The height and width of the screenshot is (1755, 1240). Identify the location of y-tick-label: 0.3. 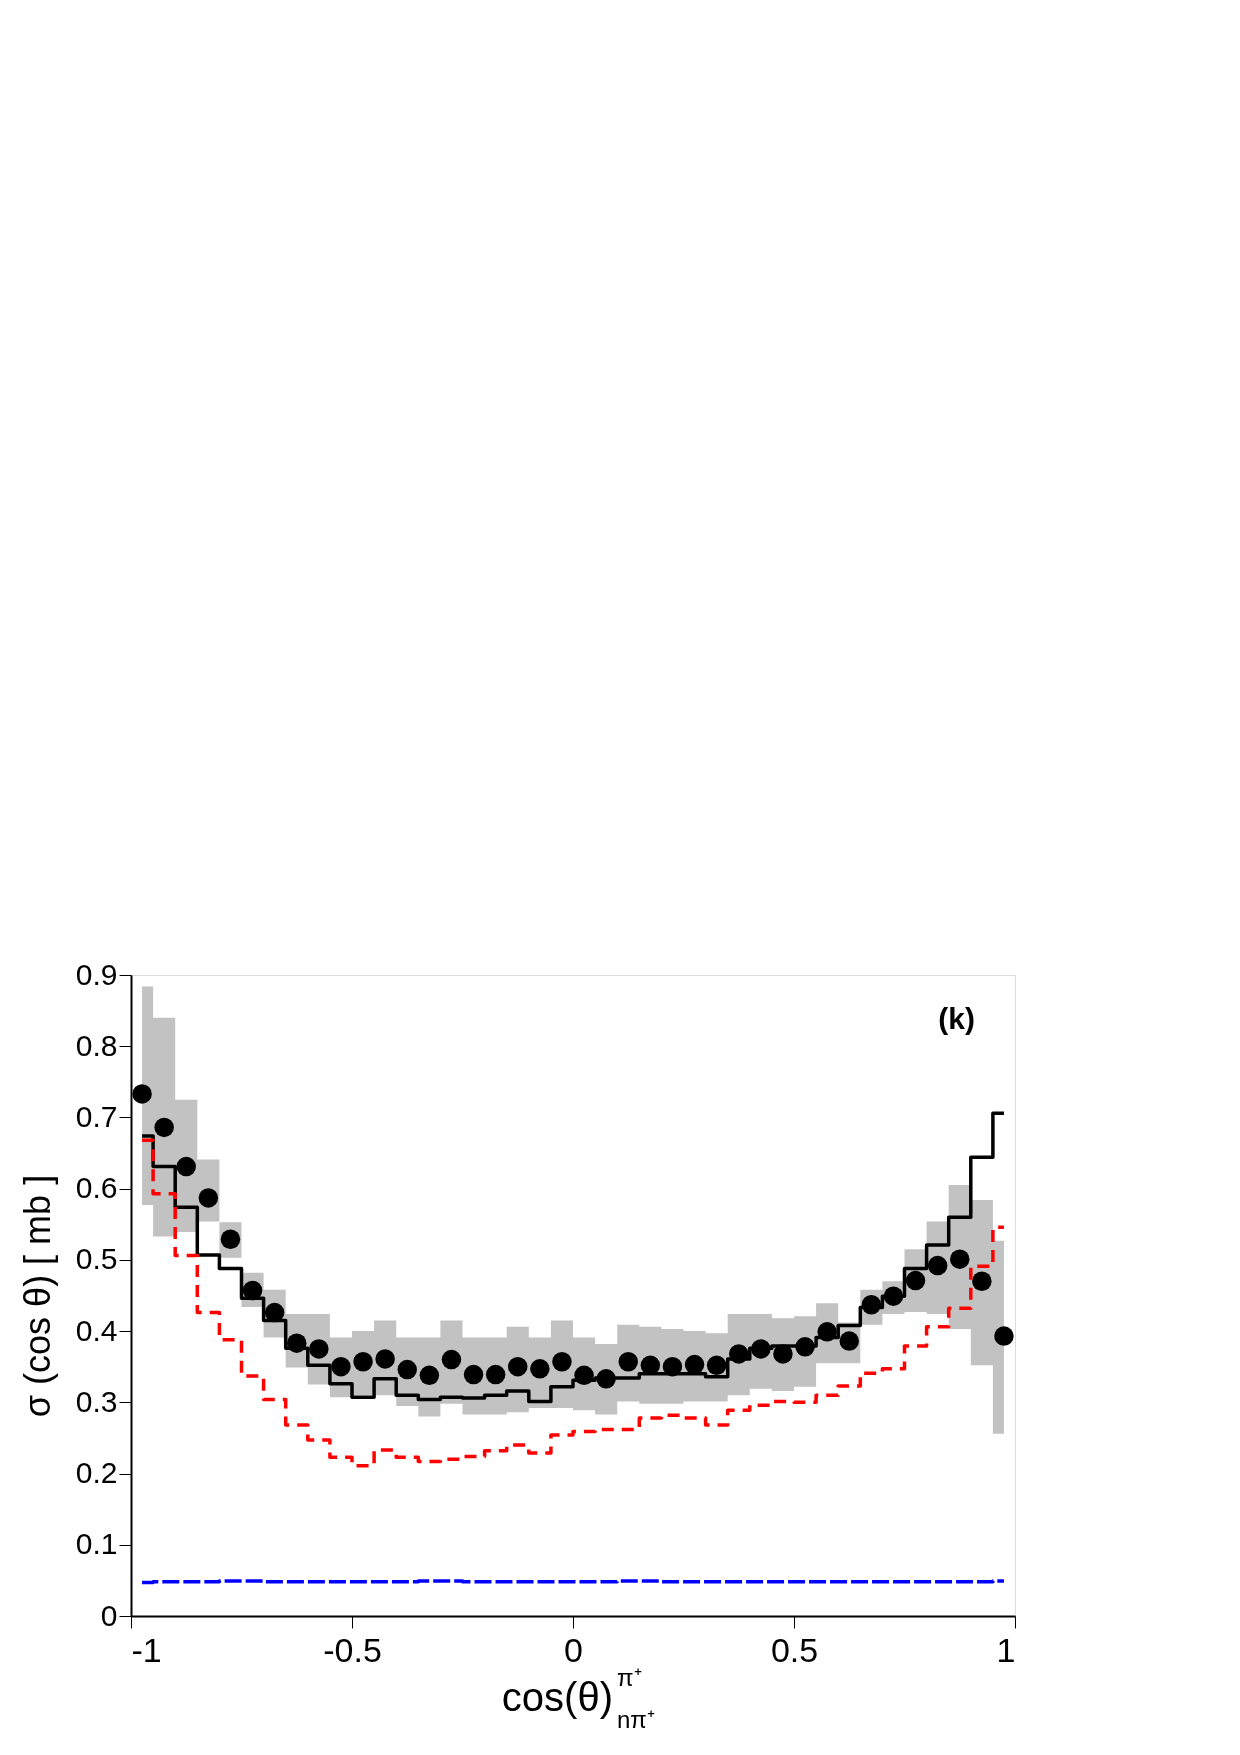
(96, 1401).